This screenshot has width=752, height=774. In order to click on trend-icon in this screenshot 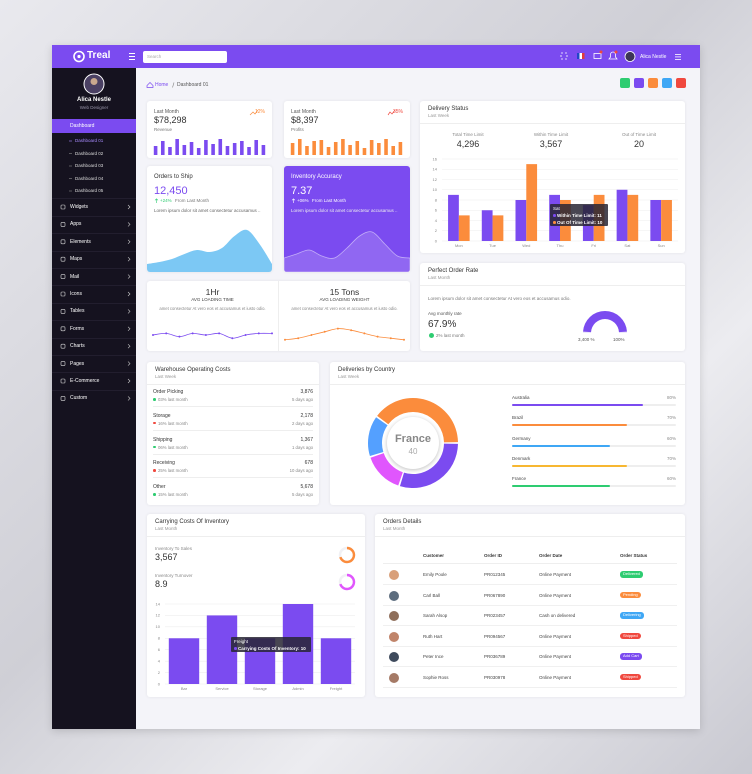, I will do `click(391, 112)`.